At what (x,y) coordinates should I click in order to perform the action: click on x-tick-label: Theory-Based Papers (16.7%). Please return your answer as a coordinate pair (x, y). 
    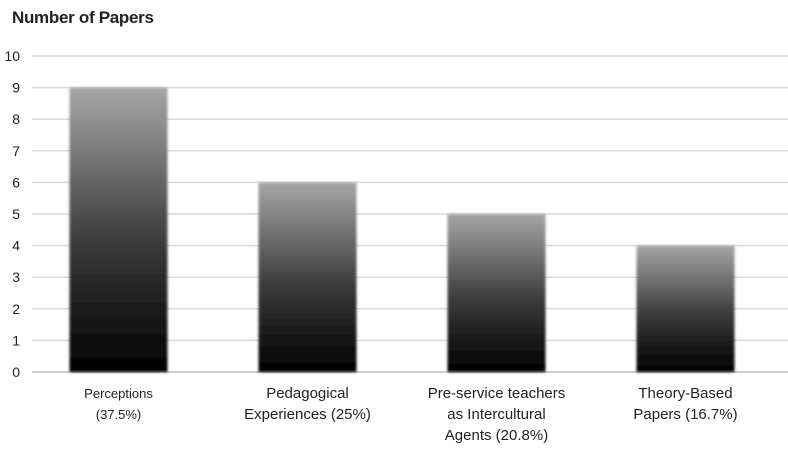
    Looking at the image, I should click on (685, 404).